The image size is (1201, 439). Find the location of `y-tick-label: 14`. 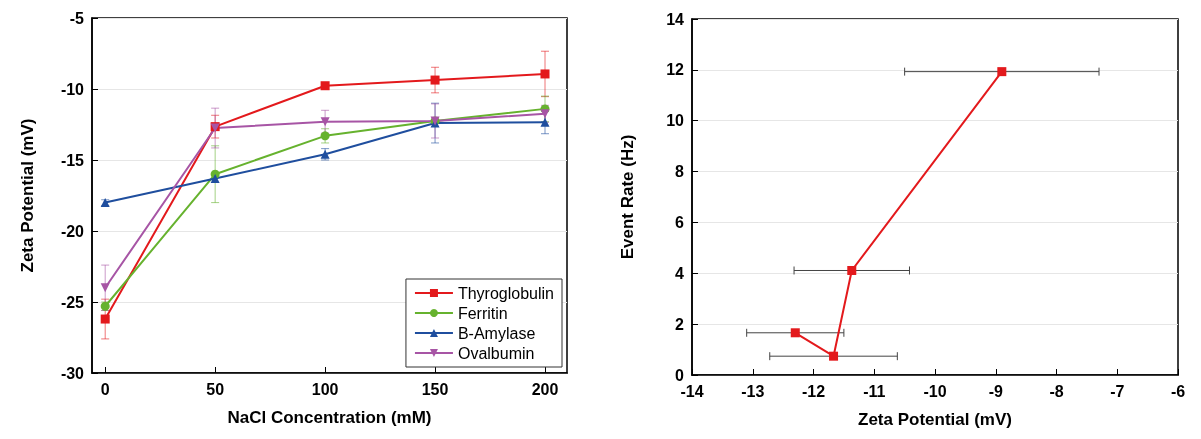

y-tick-label: 14 is located at coordinates (675, 19).